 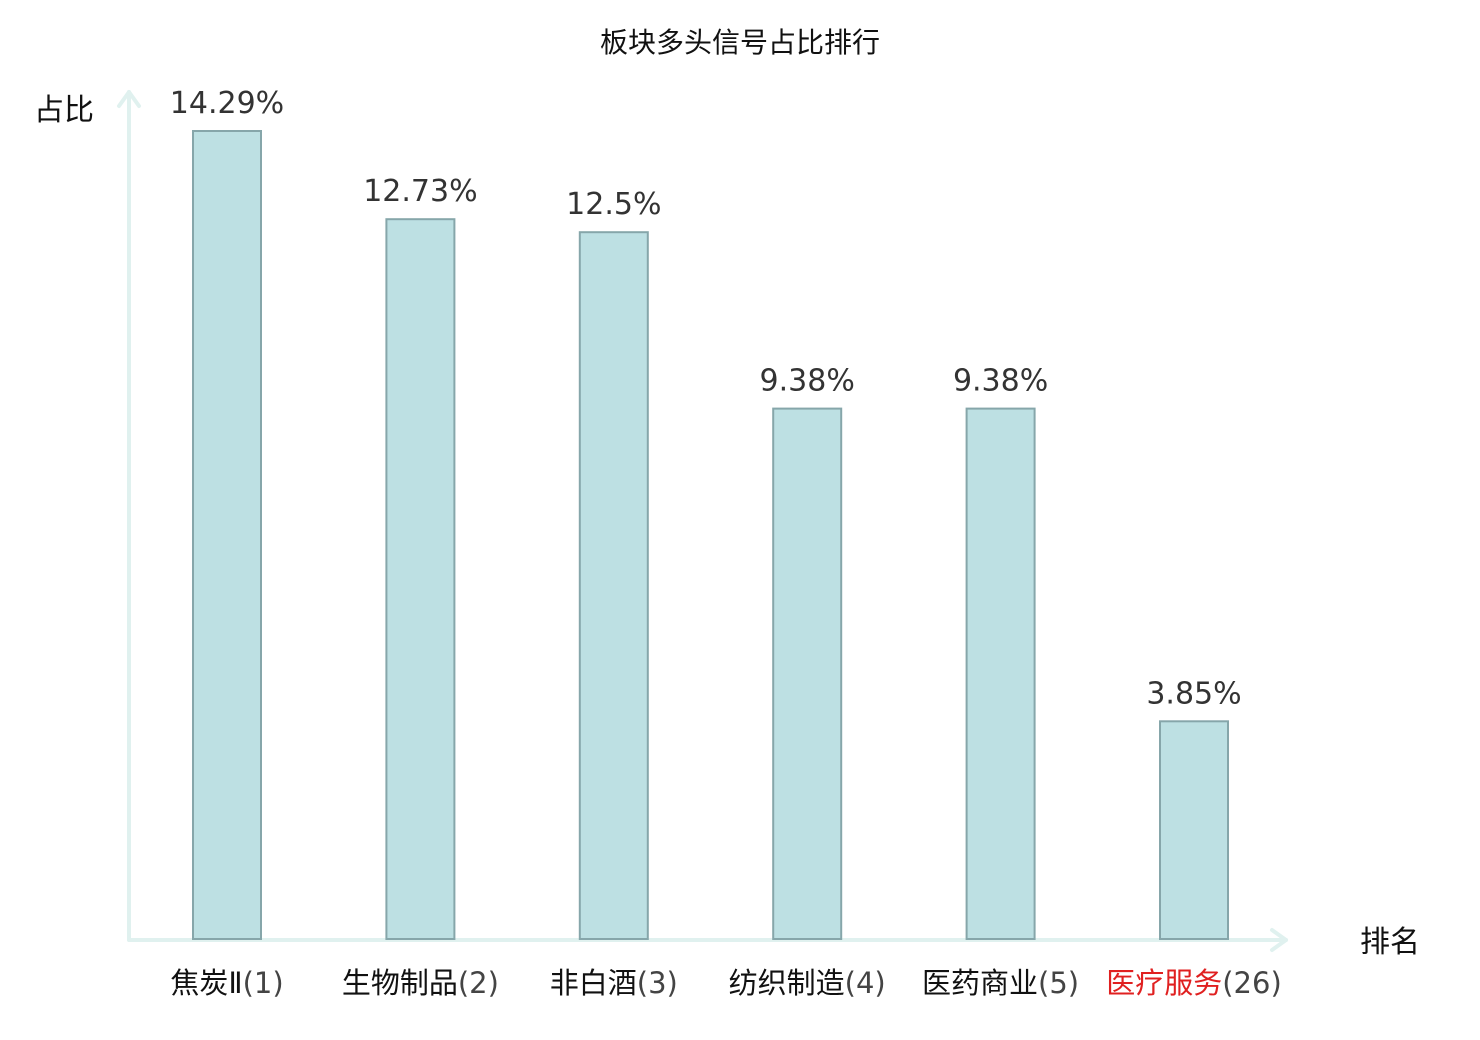 What do you see at coordinates (807, 381) in the screenshot?
I see `value-label-4: 9.38%` at bounding box center [807, 381].